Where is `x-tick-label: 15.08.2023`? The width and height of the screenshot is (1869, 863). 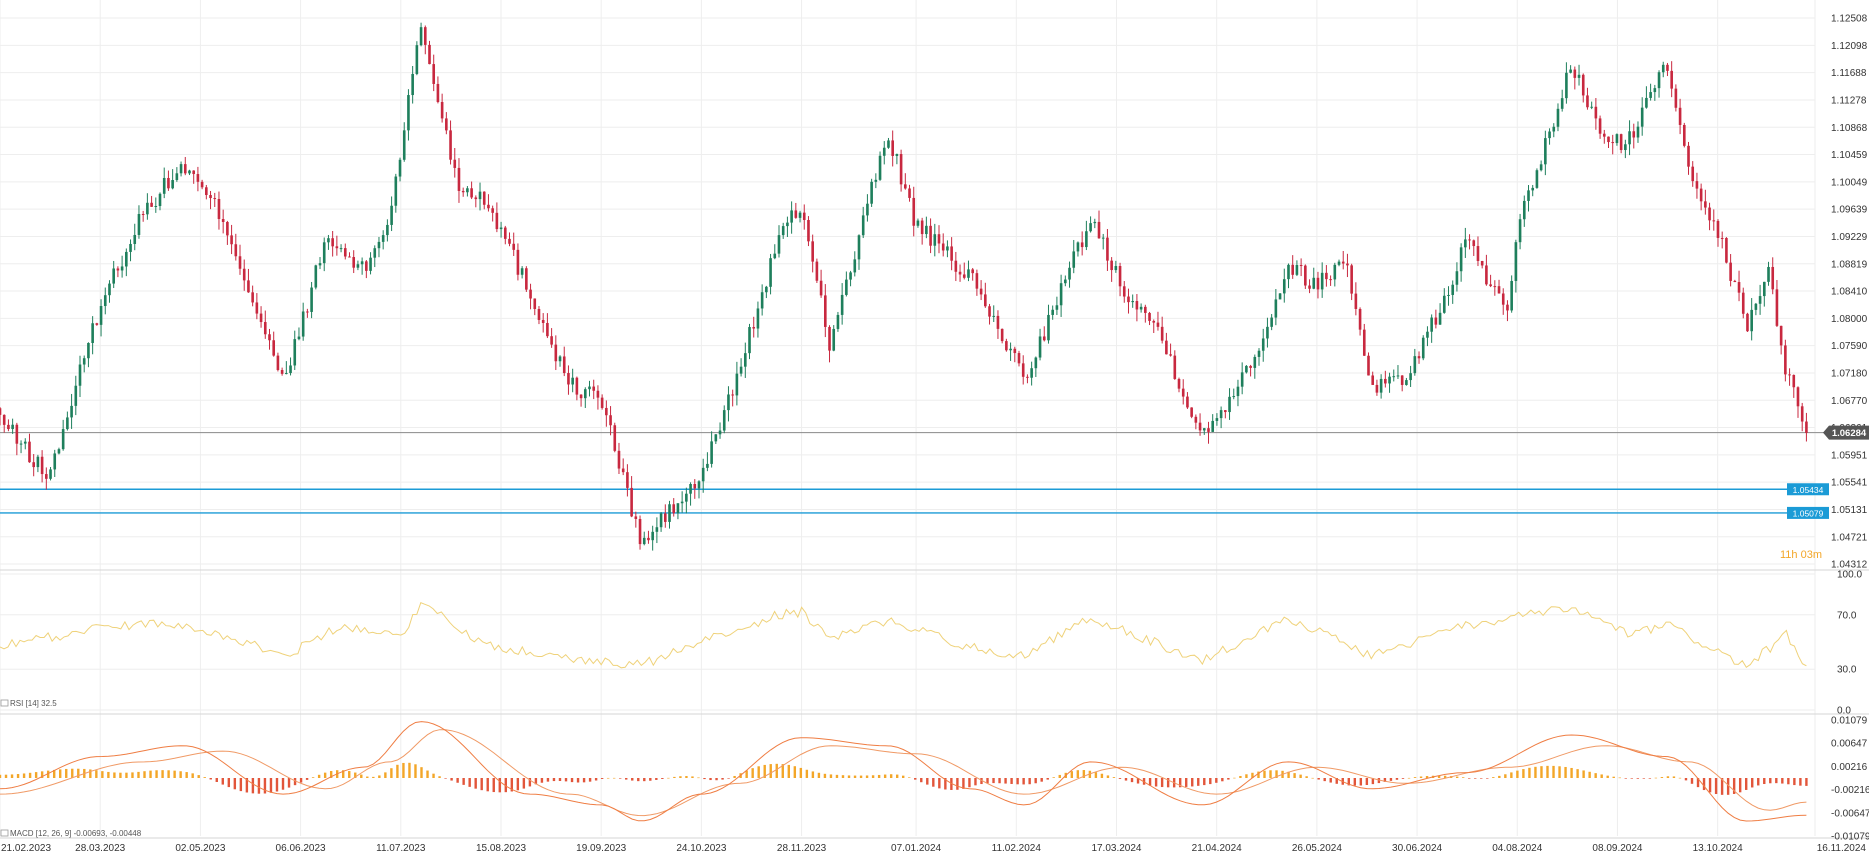
x-tick-label: 15.08.2023 is located at coordinates (501, 848).